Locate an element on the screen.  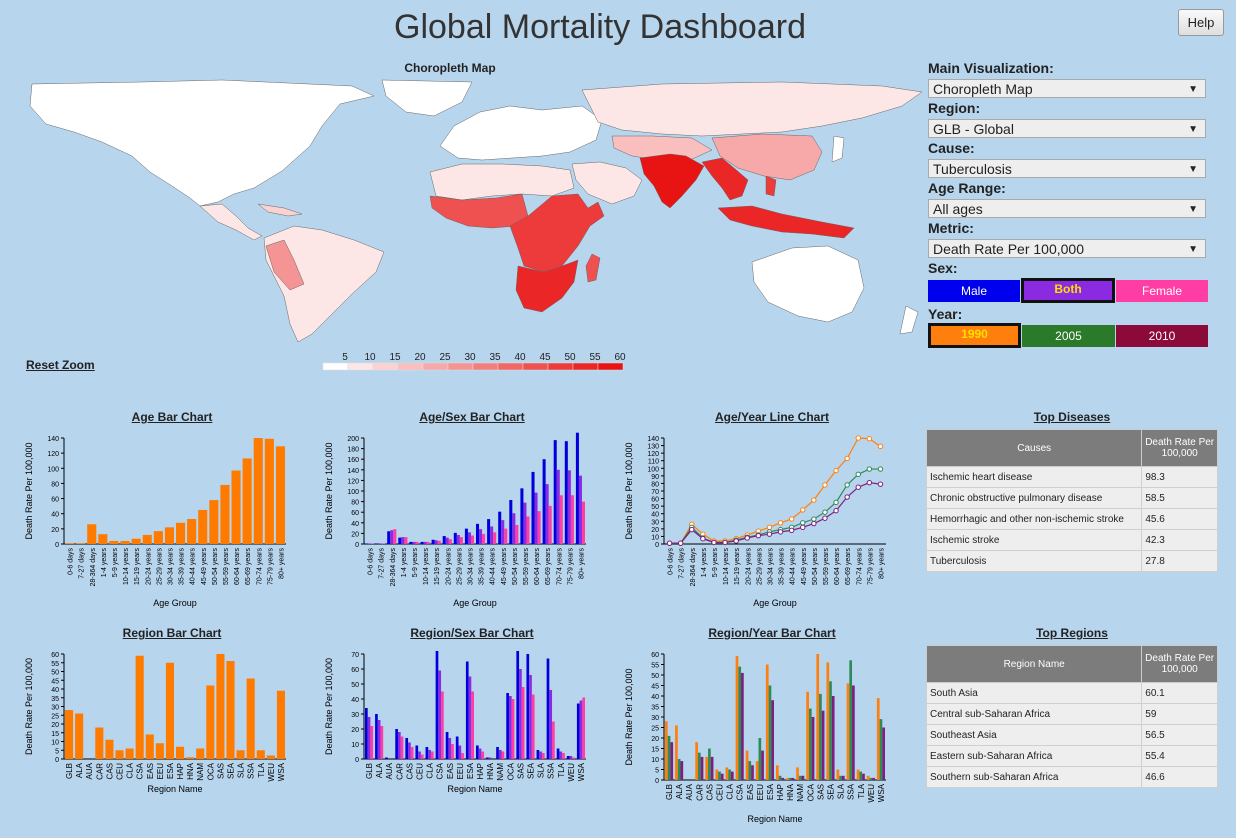
x-tick-label: NAM is located at coordinates (800, 793).